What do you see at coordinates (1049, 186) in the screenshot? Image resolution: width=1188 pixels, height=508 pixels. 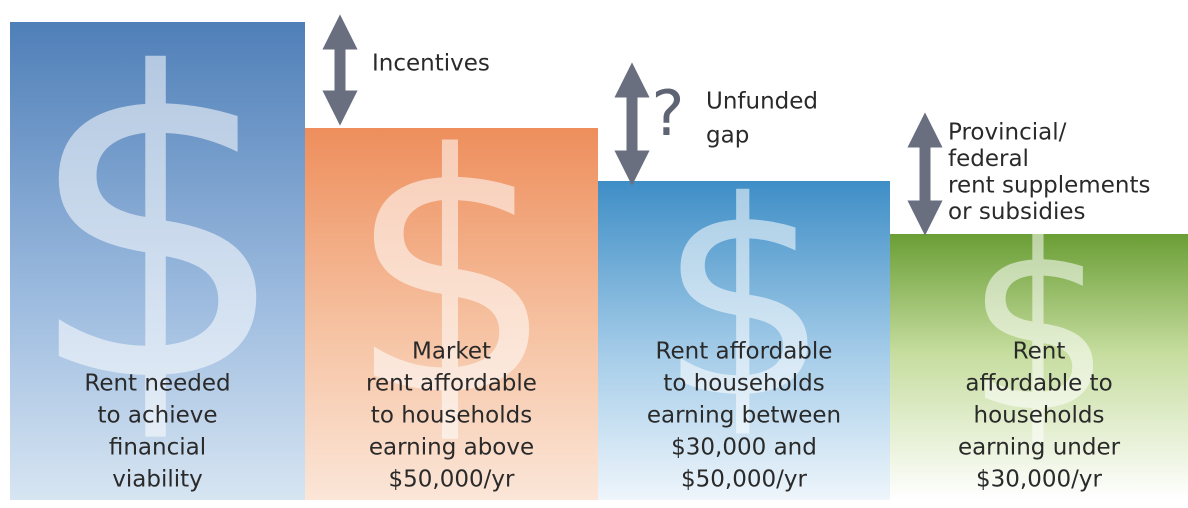 I see `gap-label: rent supplements` at bounding box center [1049, 186].